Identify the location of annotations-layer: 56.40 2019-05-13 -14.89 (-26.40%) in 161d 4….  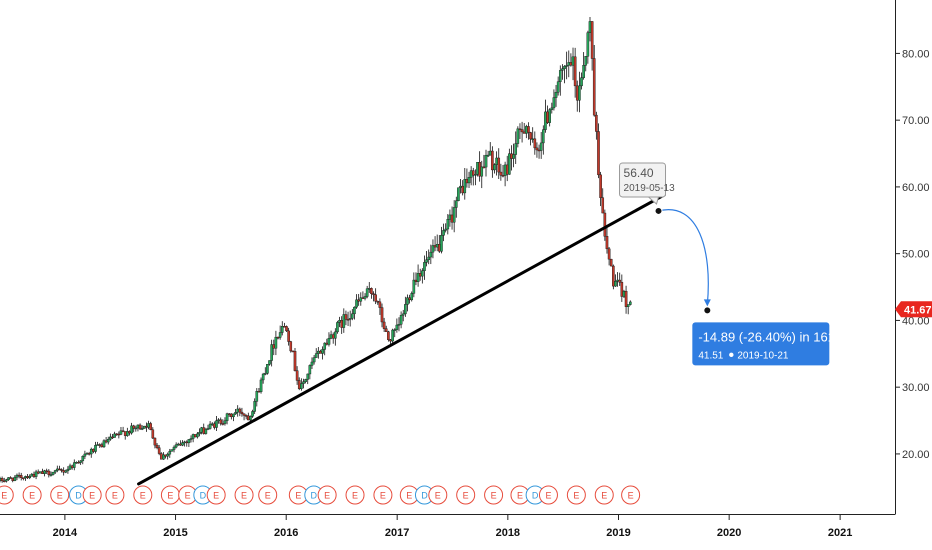
(731, 264).